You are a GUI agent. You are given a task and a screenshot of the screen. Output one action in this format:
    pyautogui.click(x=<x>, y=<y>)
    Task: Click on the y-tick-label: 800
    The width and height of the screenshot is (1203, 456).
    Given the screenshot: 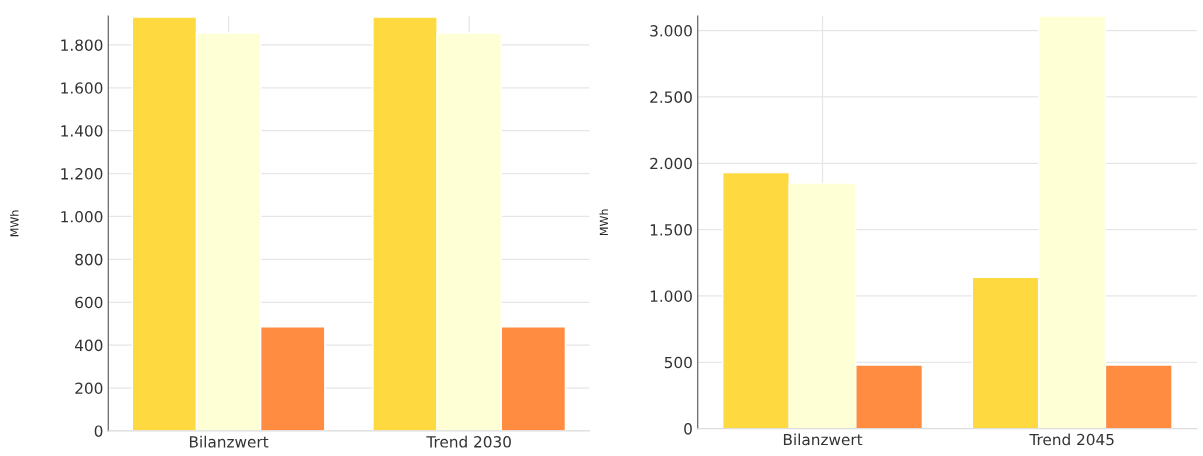 What is the action you would take?
    pyautogui.click(x=89, y=259)
    